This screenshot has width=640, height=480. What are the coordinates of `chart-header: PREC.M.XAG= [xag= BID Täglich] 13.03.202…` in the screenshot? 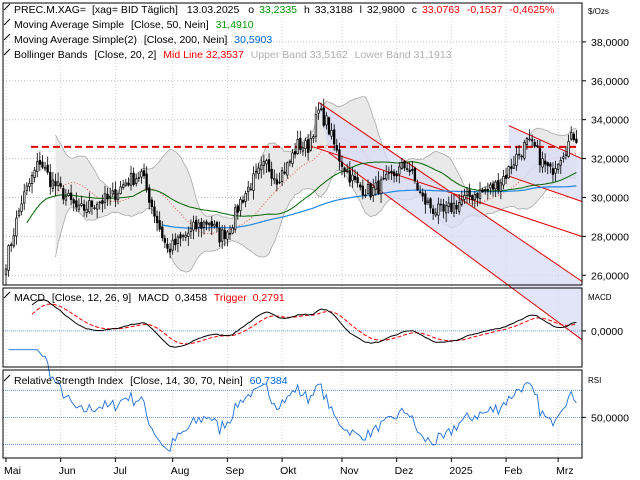 It's located at (284, 10).